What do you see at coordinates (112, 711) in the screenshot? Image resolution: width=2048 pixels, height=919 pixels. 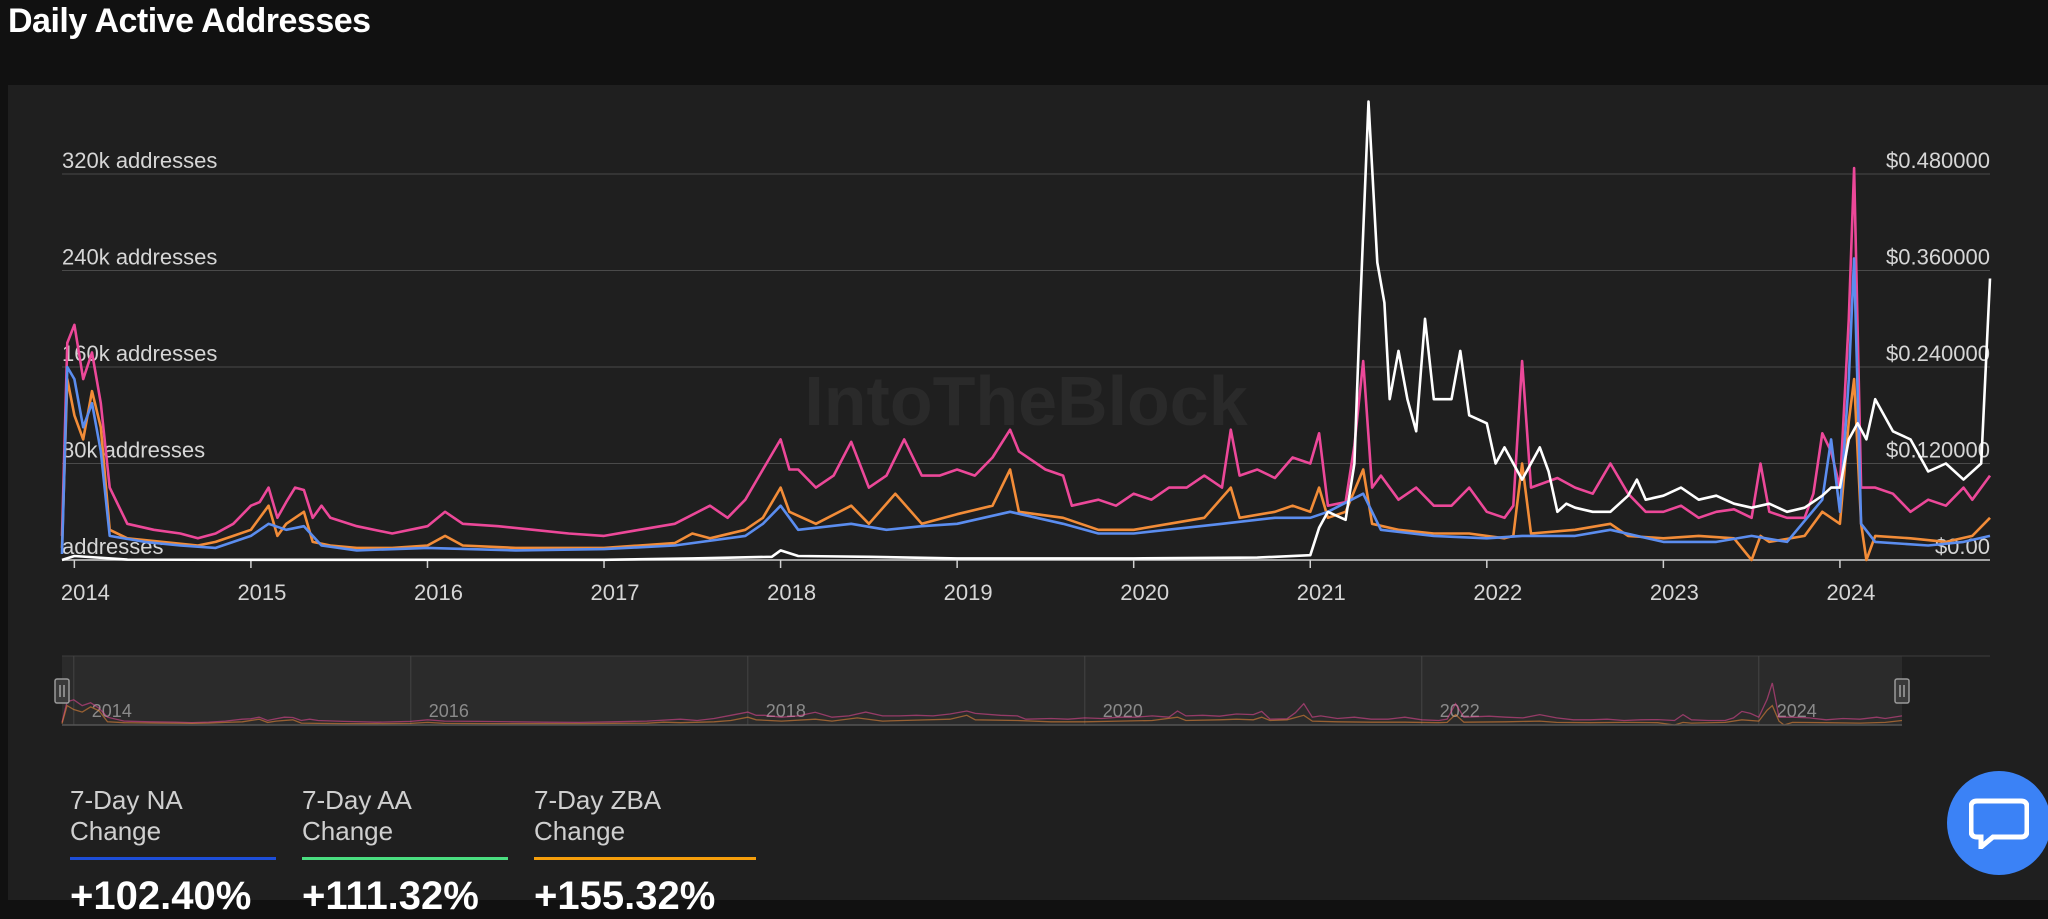 I see `navigator-tick-label: 2014` at bounding box center [112, 711].